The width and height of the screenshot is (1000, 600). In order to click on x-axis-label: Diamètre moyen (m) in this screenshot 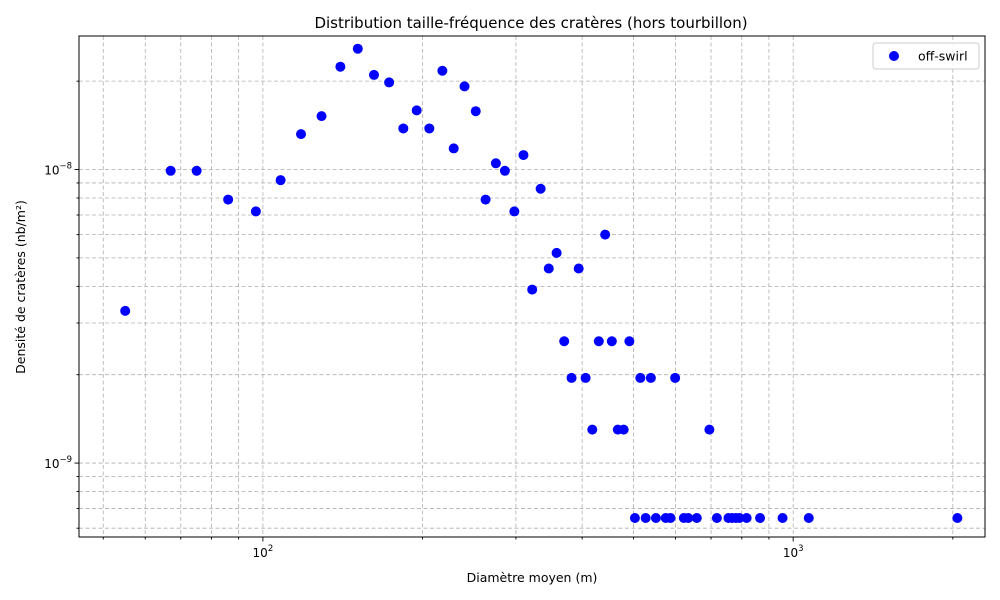, I will do `click(532, 577)`.